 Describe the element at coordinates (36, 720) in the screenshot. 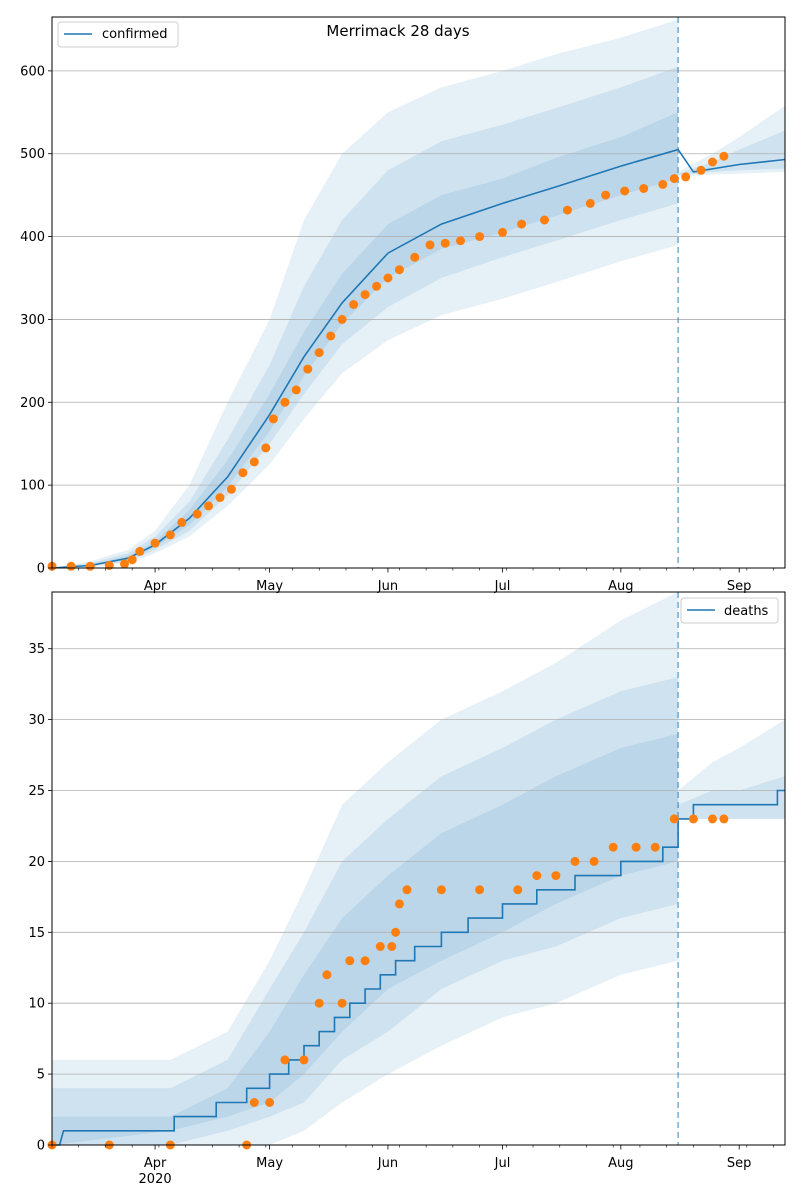

I see `y-tick-label: 30` at that location.